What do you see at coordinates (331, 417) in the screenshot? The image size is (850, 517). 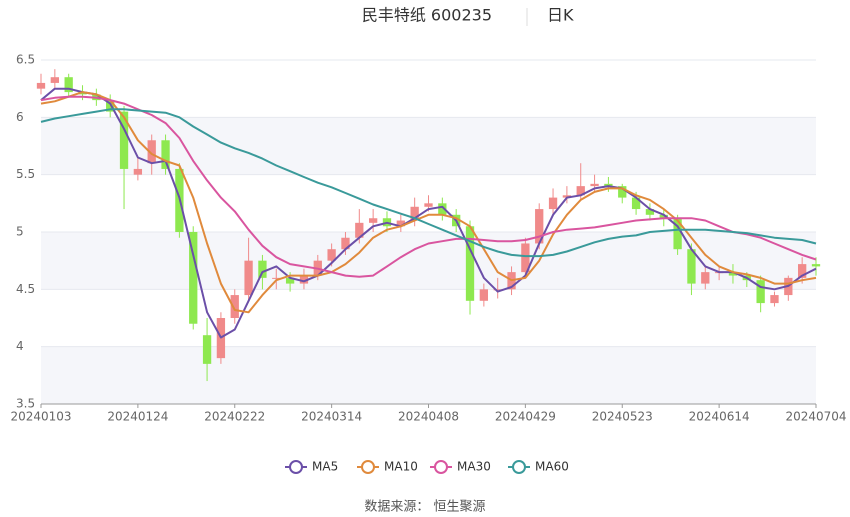 I see `x-tick-label: 20240314` at bounding box center [331, 417].